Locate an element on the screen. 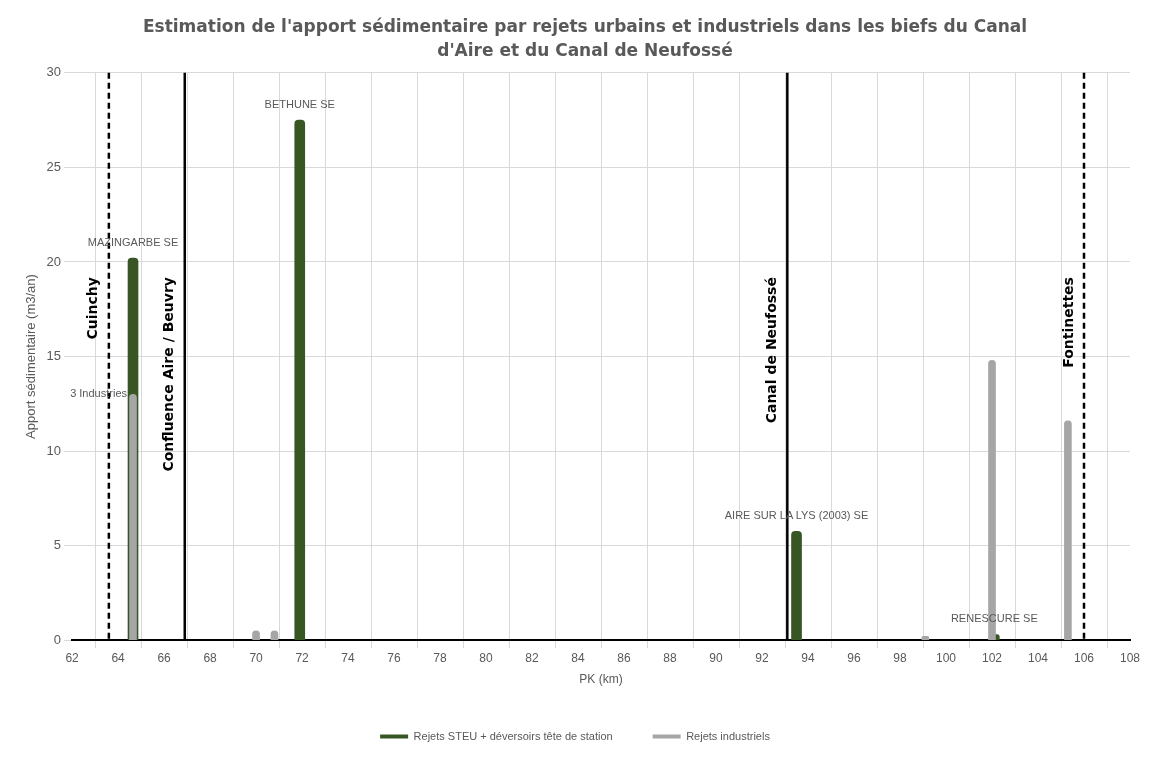 The width and height of the screenshot is (1170, 765). annotation: MAZINGARBE SE is located at coordinates (133, 241).